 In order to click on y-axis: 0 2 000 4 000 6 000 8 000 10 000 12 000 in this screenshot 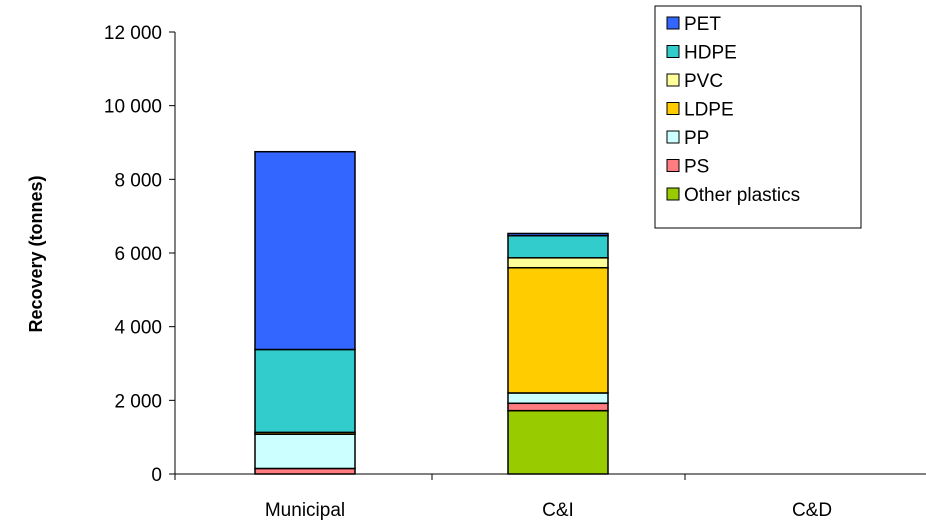, I will do `click(140, 254)`.